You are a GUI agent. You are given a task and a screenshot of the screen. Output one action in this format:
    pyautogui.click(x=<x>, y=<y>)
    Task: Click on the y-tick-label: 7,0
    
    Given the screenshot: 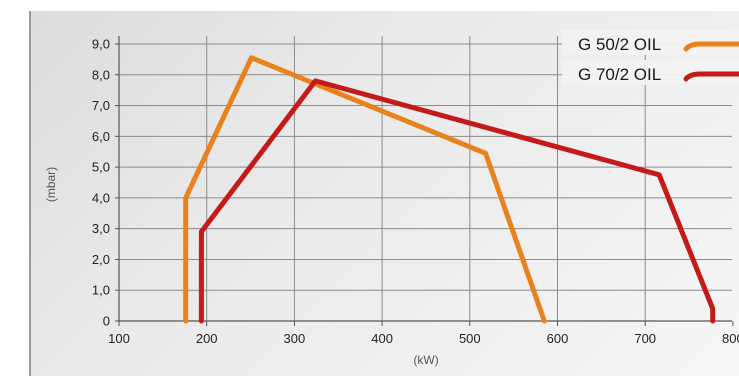 What is the action you would take?
    pyautogui.click(x=101, y=105)
    